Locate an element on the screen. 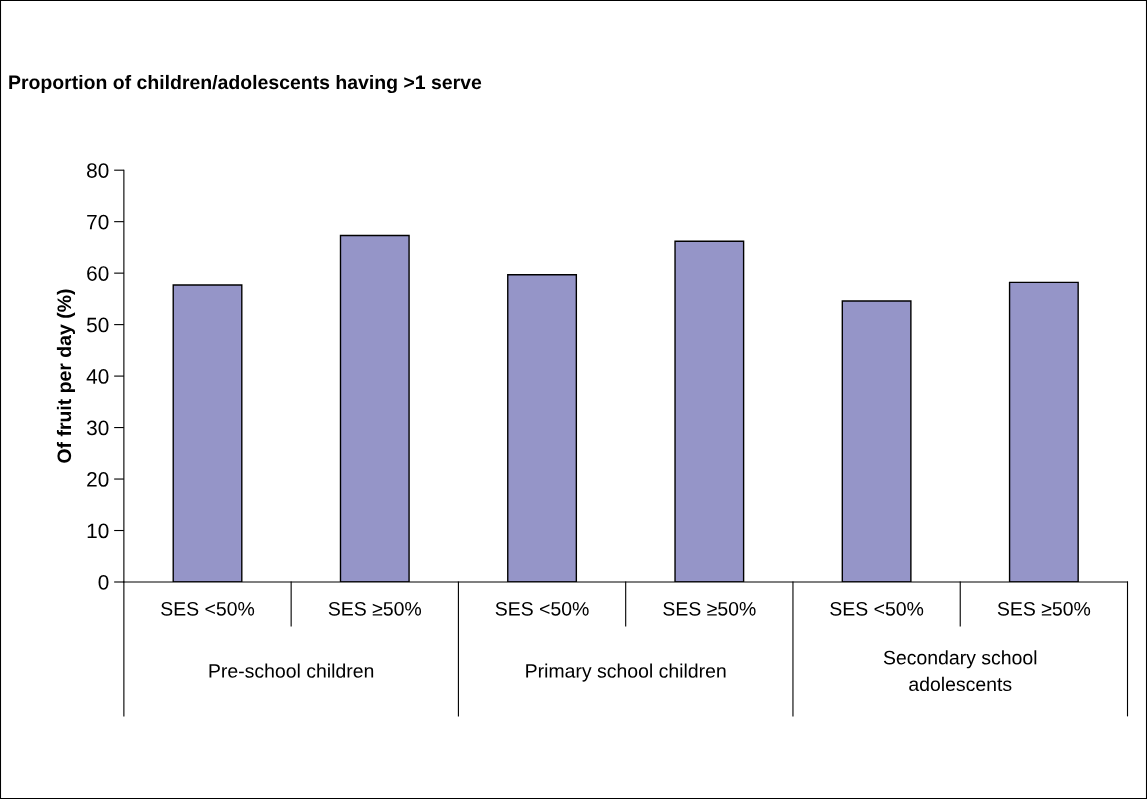  text: Secondary school adolescents is located at coordinates (960, 671).